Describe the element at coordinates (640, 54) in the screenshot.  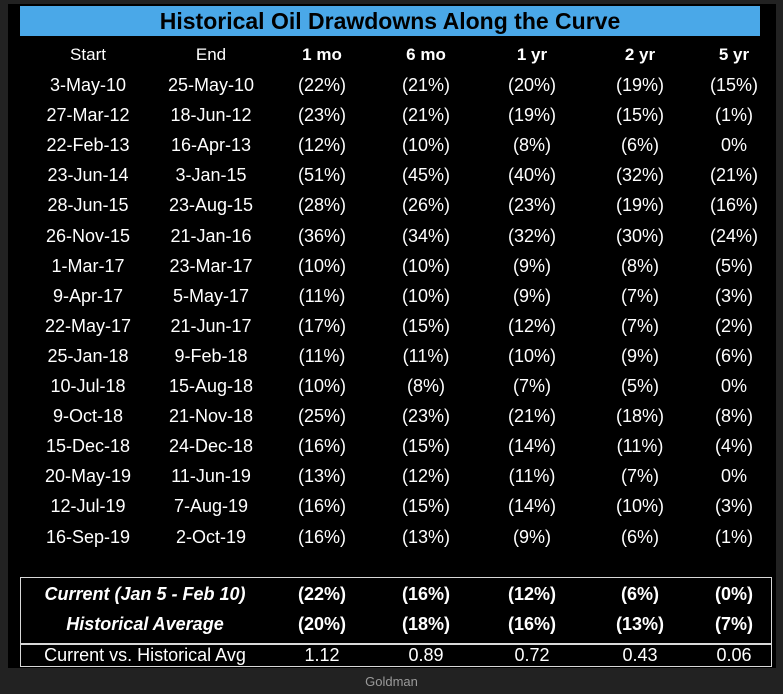
I see `header-2yr: 2 yr` at that location.